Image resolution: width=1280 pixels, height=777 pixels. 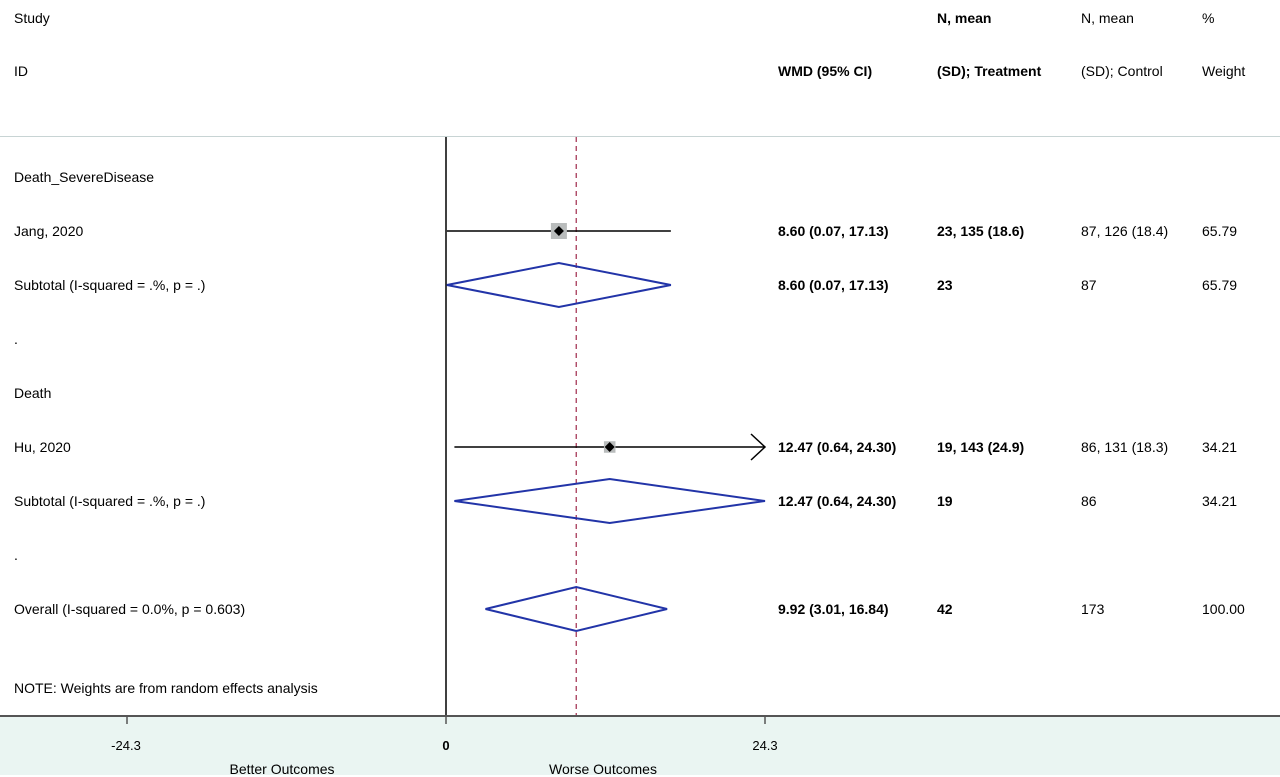 I want to click on row-label-subtotal-2: Subtotal (I-squared = .%, p = .), so click(x=110, y=501).